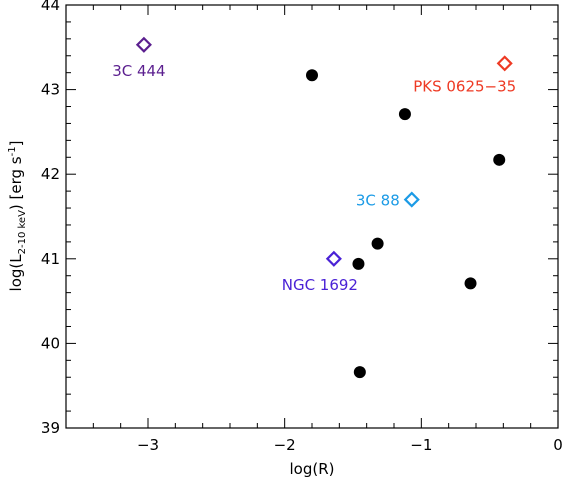 This screenshot has width=565, height=488. I want to click on point-label: PKS 0625−35, so click(464, 86).